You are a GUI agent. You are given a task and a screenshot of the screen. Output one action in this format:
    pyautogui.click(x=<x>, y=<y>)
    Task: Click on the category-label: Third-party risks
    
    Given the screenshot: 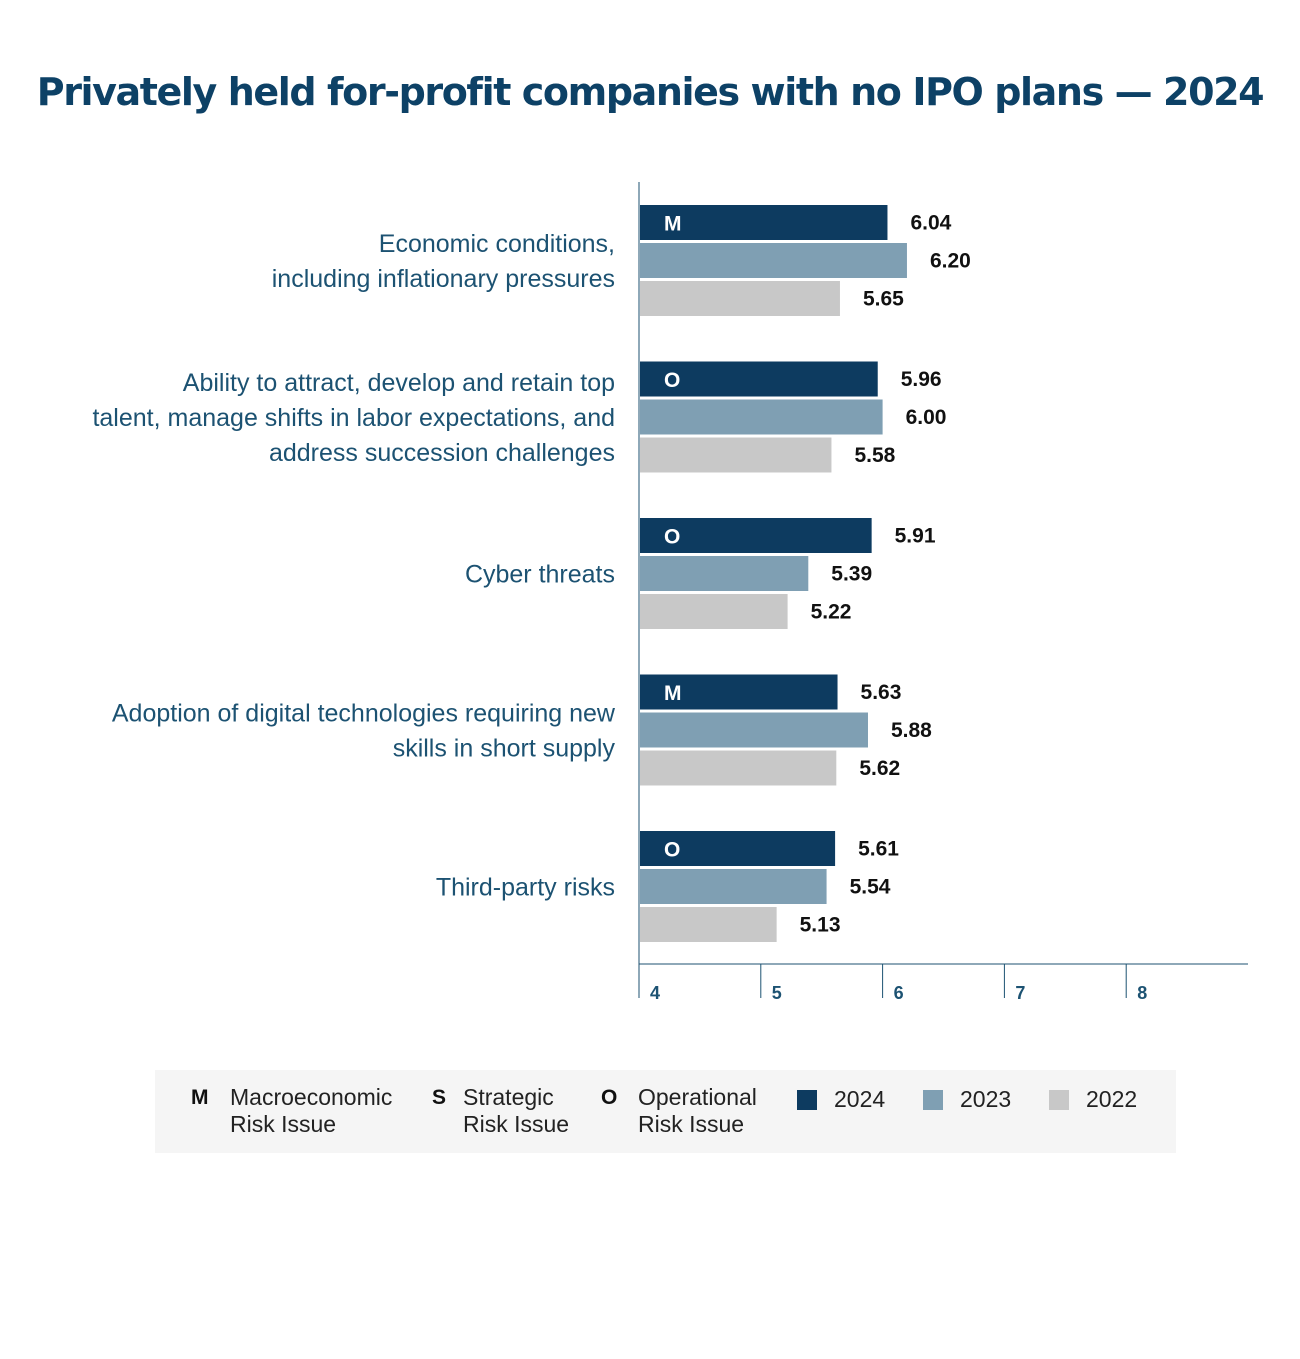 What is the action you would take?
    pyautogui.click(x=525, y=888)
    